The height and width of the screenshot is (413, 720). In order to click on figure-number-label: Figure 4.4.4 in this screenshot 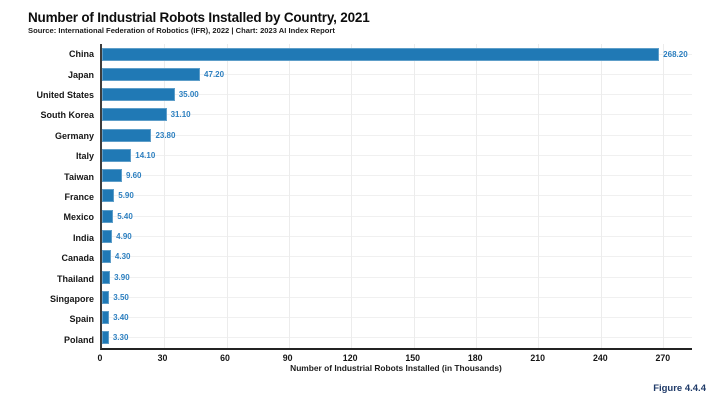, I will do `click(679, 388)`.